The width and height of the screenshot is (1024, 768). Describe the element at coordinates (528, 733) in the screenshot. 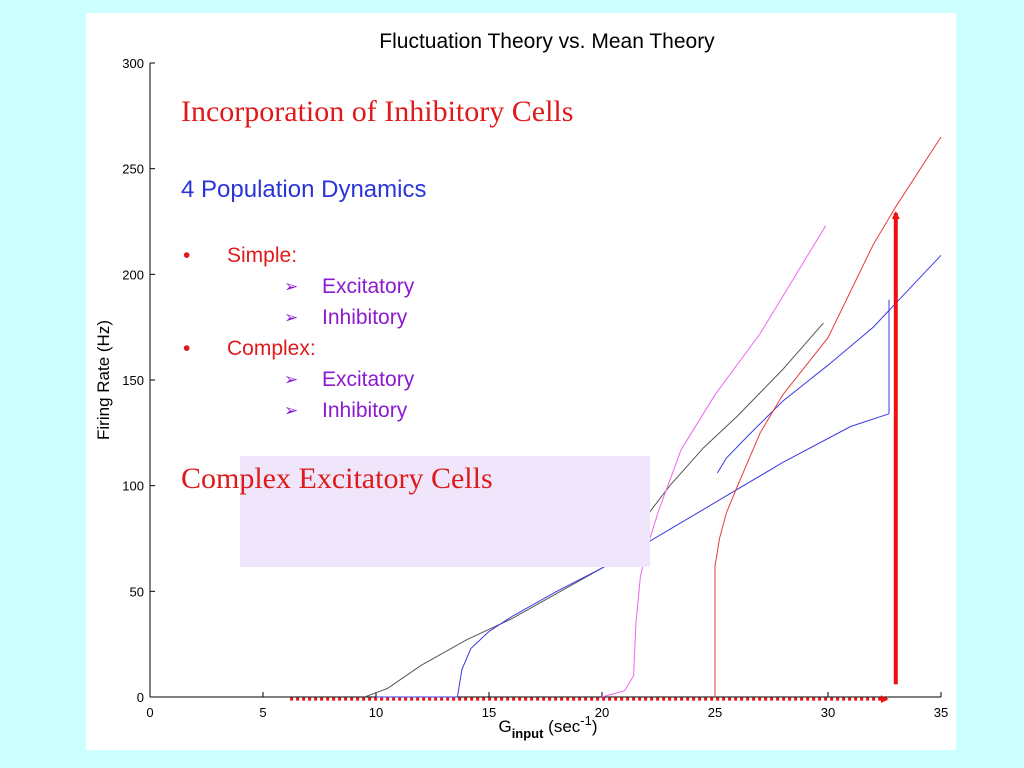

I see `x-axis-label-part: input` at that location.